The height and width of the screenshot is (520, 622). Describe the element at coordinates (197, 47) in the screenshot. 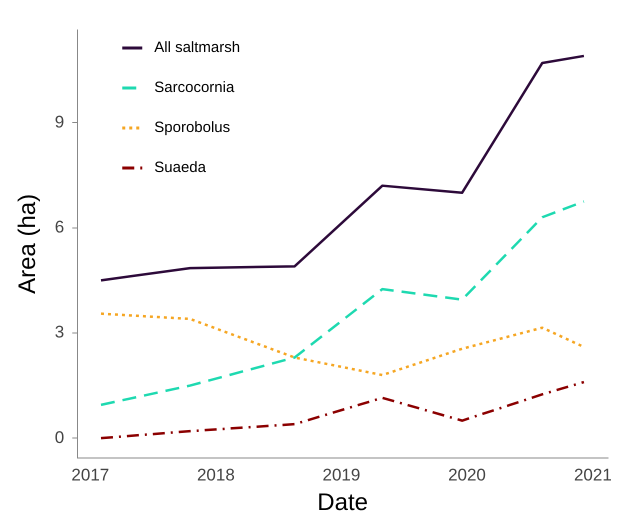

I see `legend-label: All saltmarsh` at that location.